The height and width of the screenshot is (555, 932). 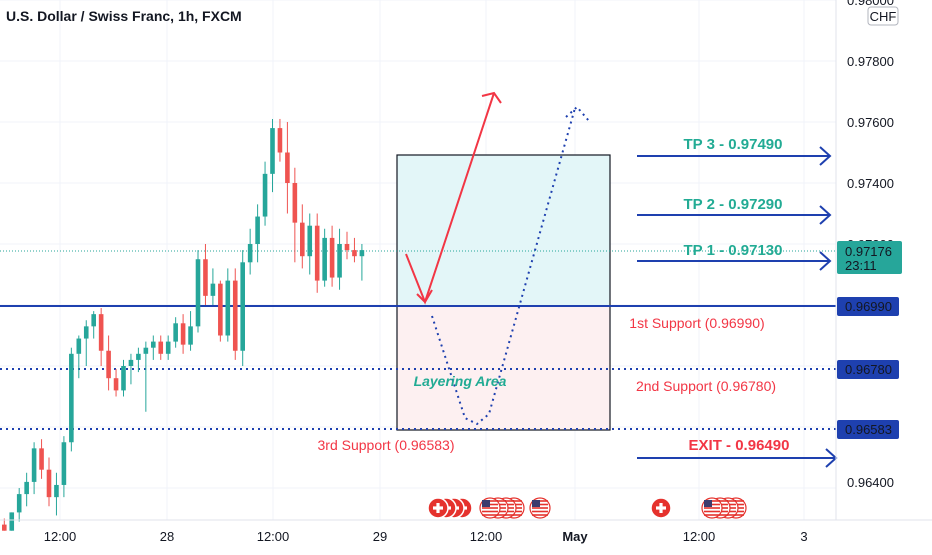 What do you see at coordinates (426, 536) in the screenshot?
I see `time-axis: 12:00 28 12:00 29 12:00 May 12:00 3` at bounding box center [426, 536].